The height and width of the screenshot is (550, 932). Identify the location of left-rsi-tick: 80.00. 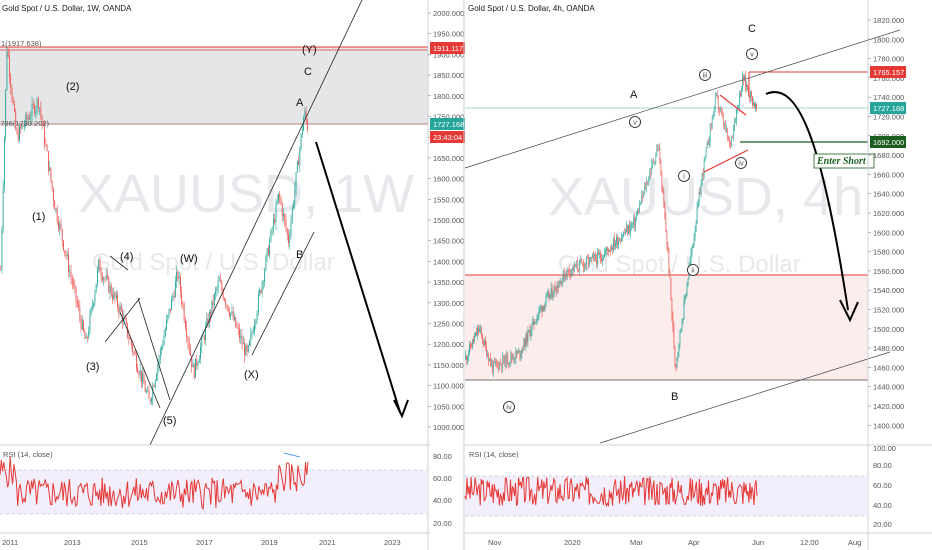
(442, 456).